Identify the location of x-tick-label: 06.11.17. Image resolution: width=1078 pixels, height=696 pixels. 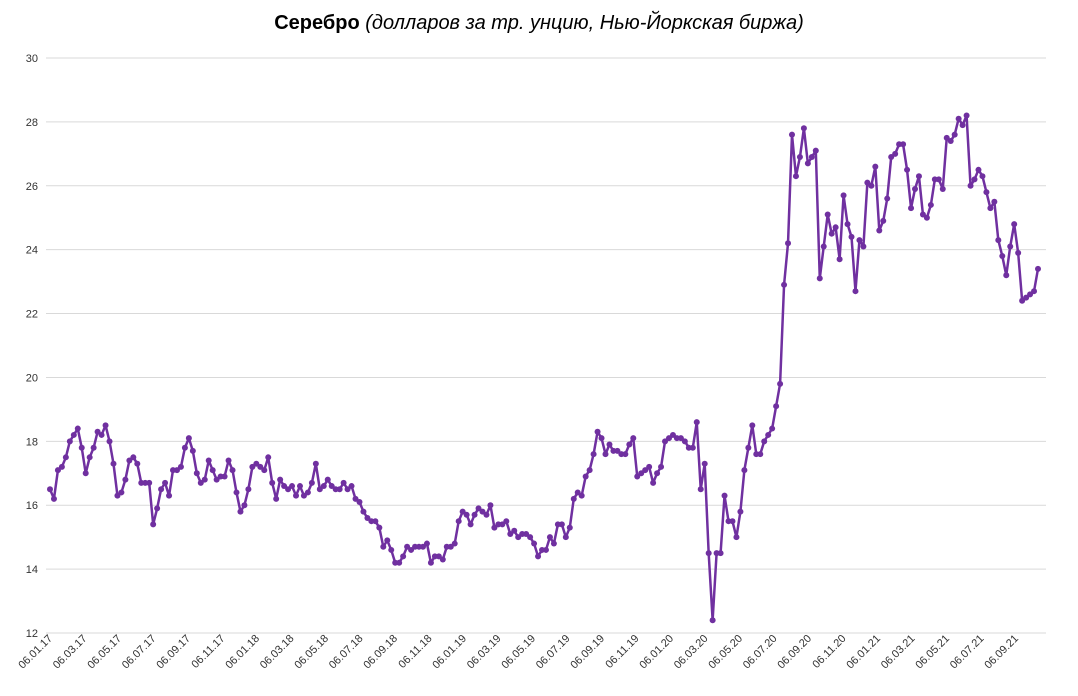
(208, 652).